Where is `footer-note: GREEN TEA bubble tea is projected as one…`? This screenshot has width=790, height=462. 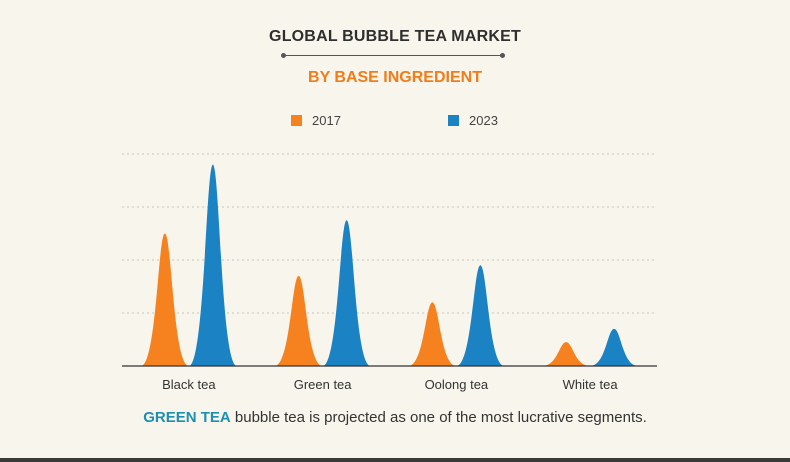 footer-note: GREEN TEA bubble tea is projected as one… is located at coordinates (395, 417).